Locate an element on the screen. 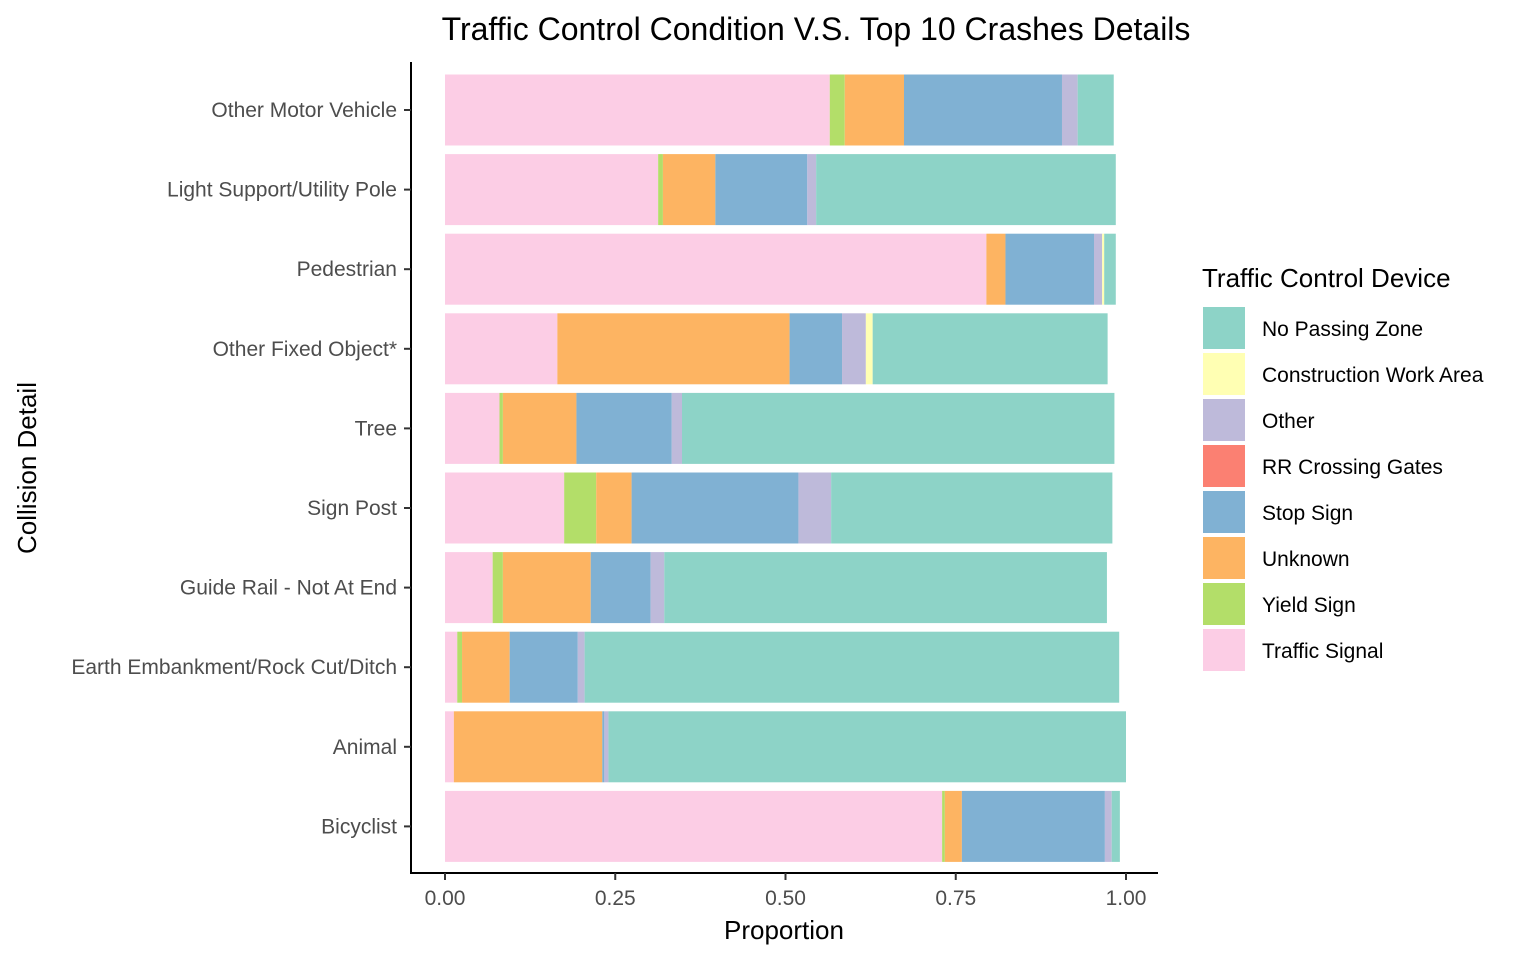 The height and width of the screenshot is (960, 1536). x-tick-label: 0.25 is located at coordinates (615, 898).